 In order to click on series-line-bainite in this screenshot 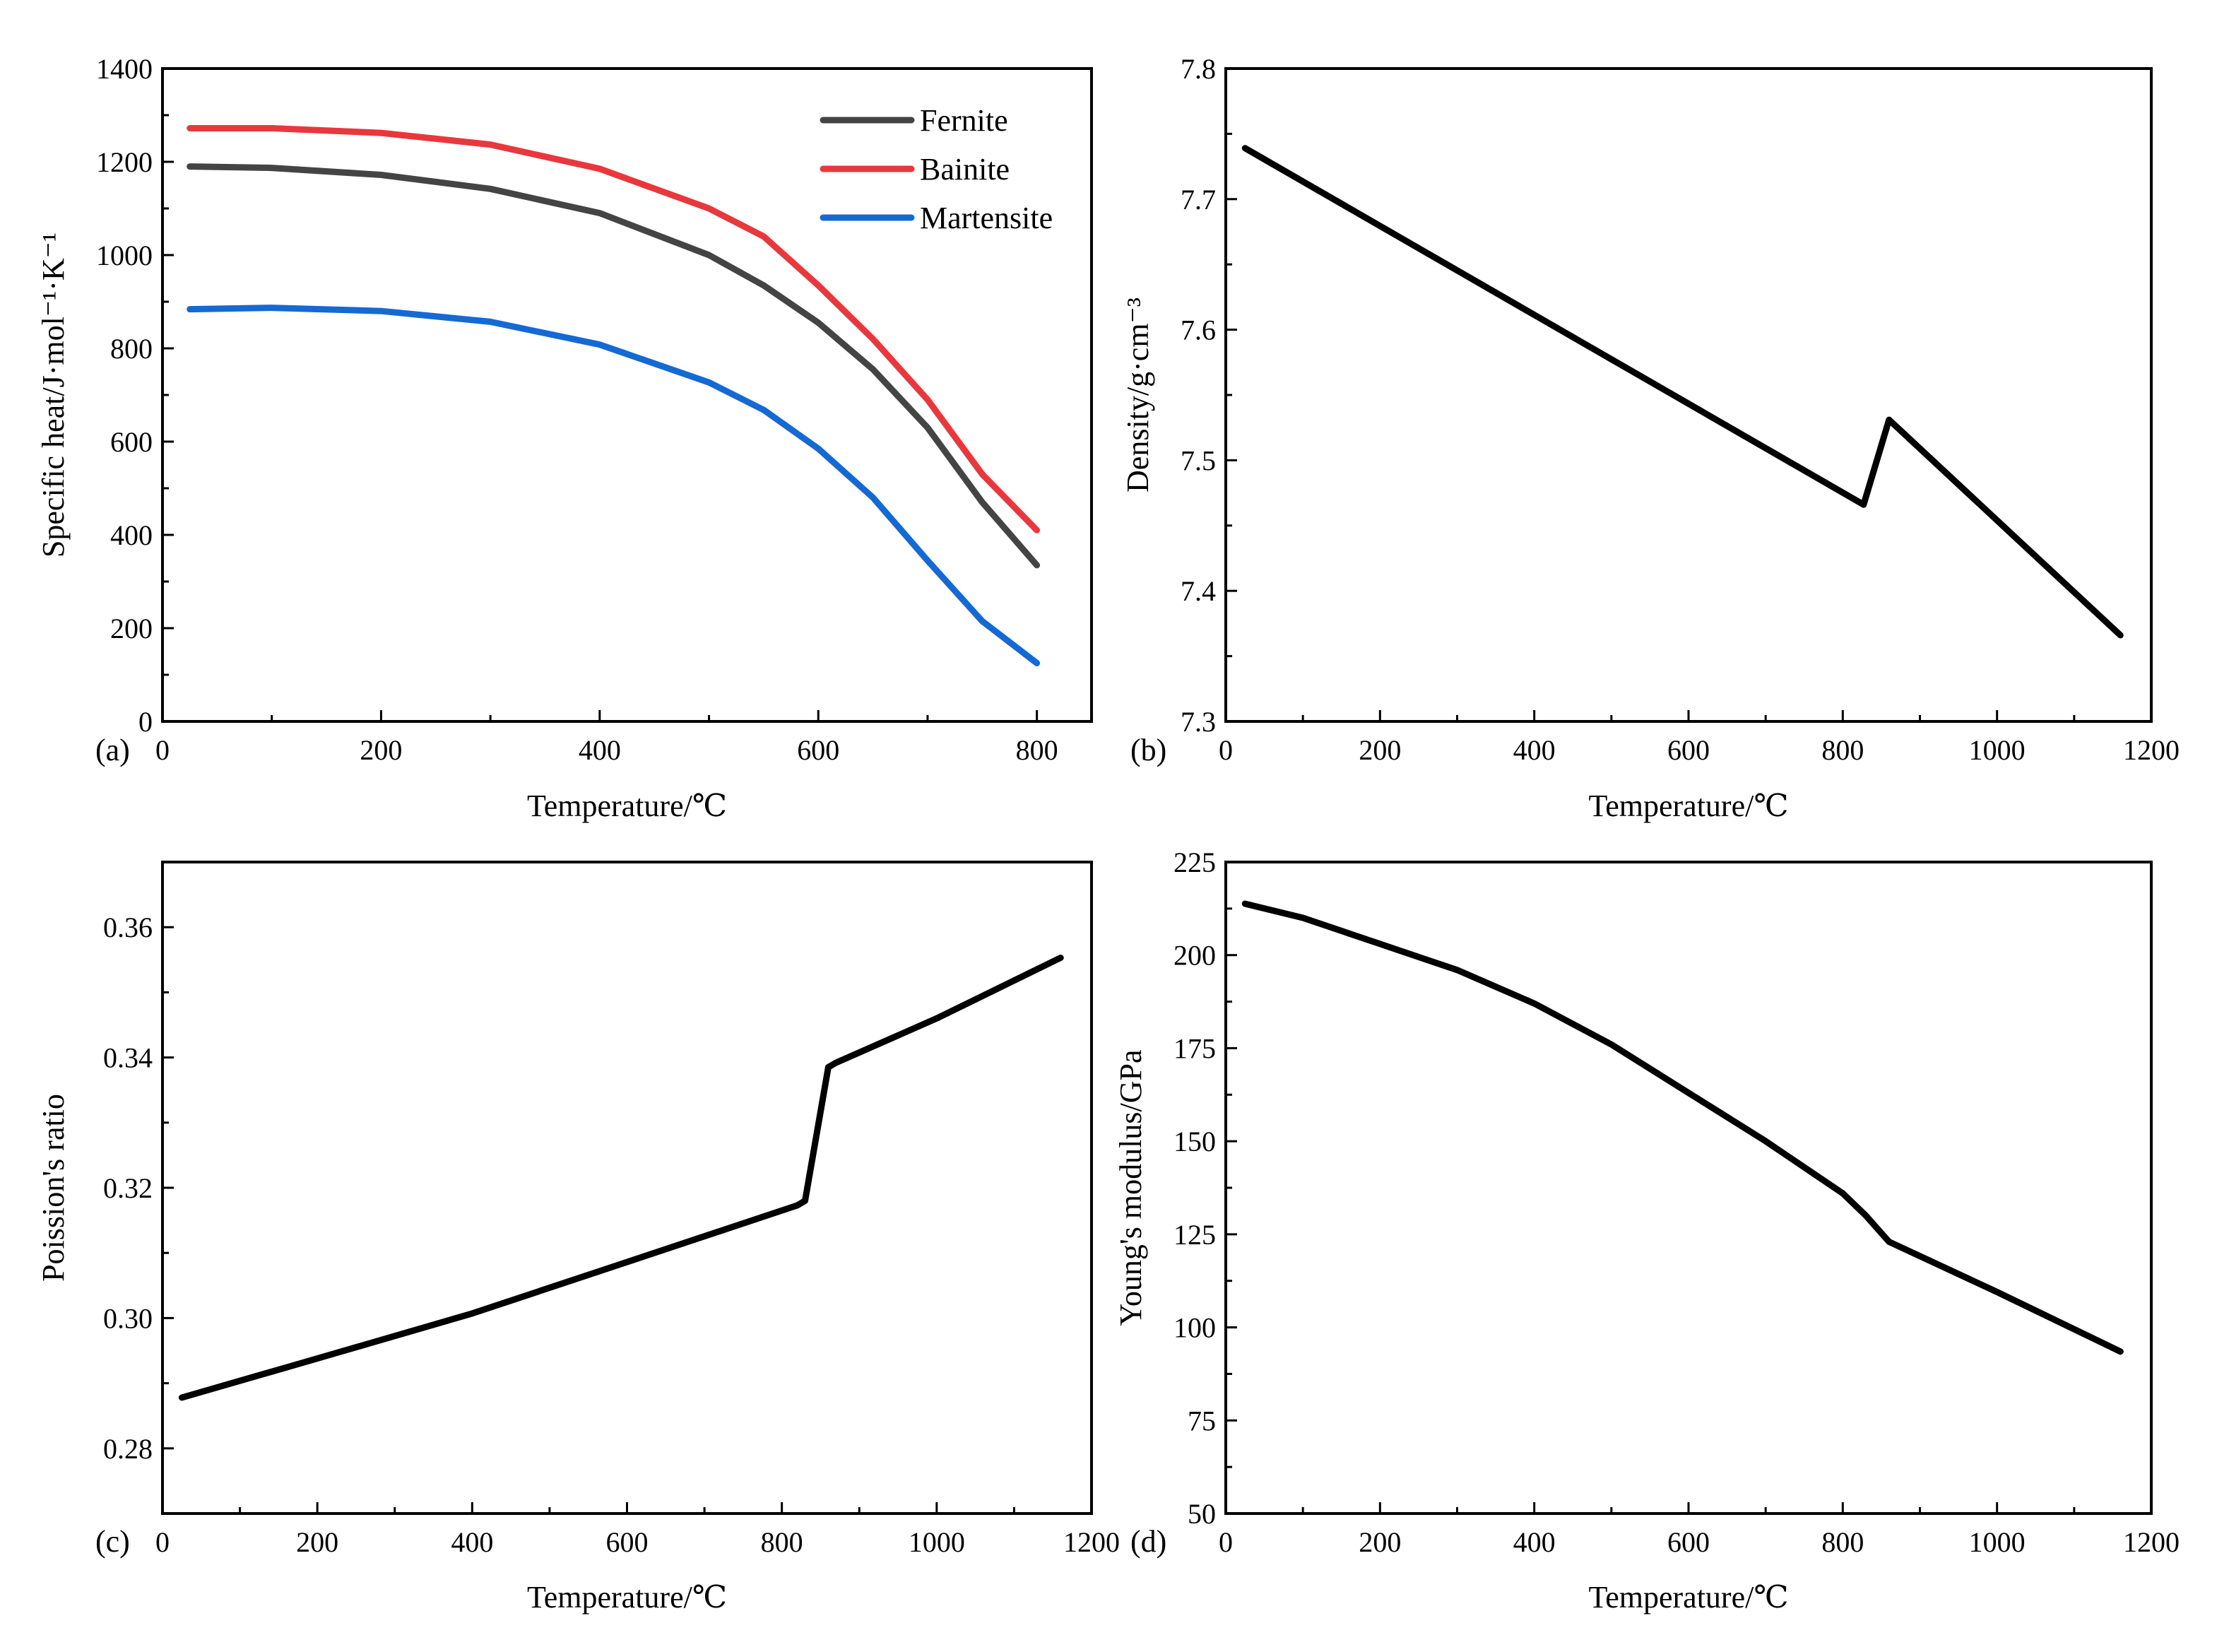, I will do `click(614, 329)`.